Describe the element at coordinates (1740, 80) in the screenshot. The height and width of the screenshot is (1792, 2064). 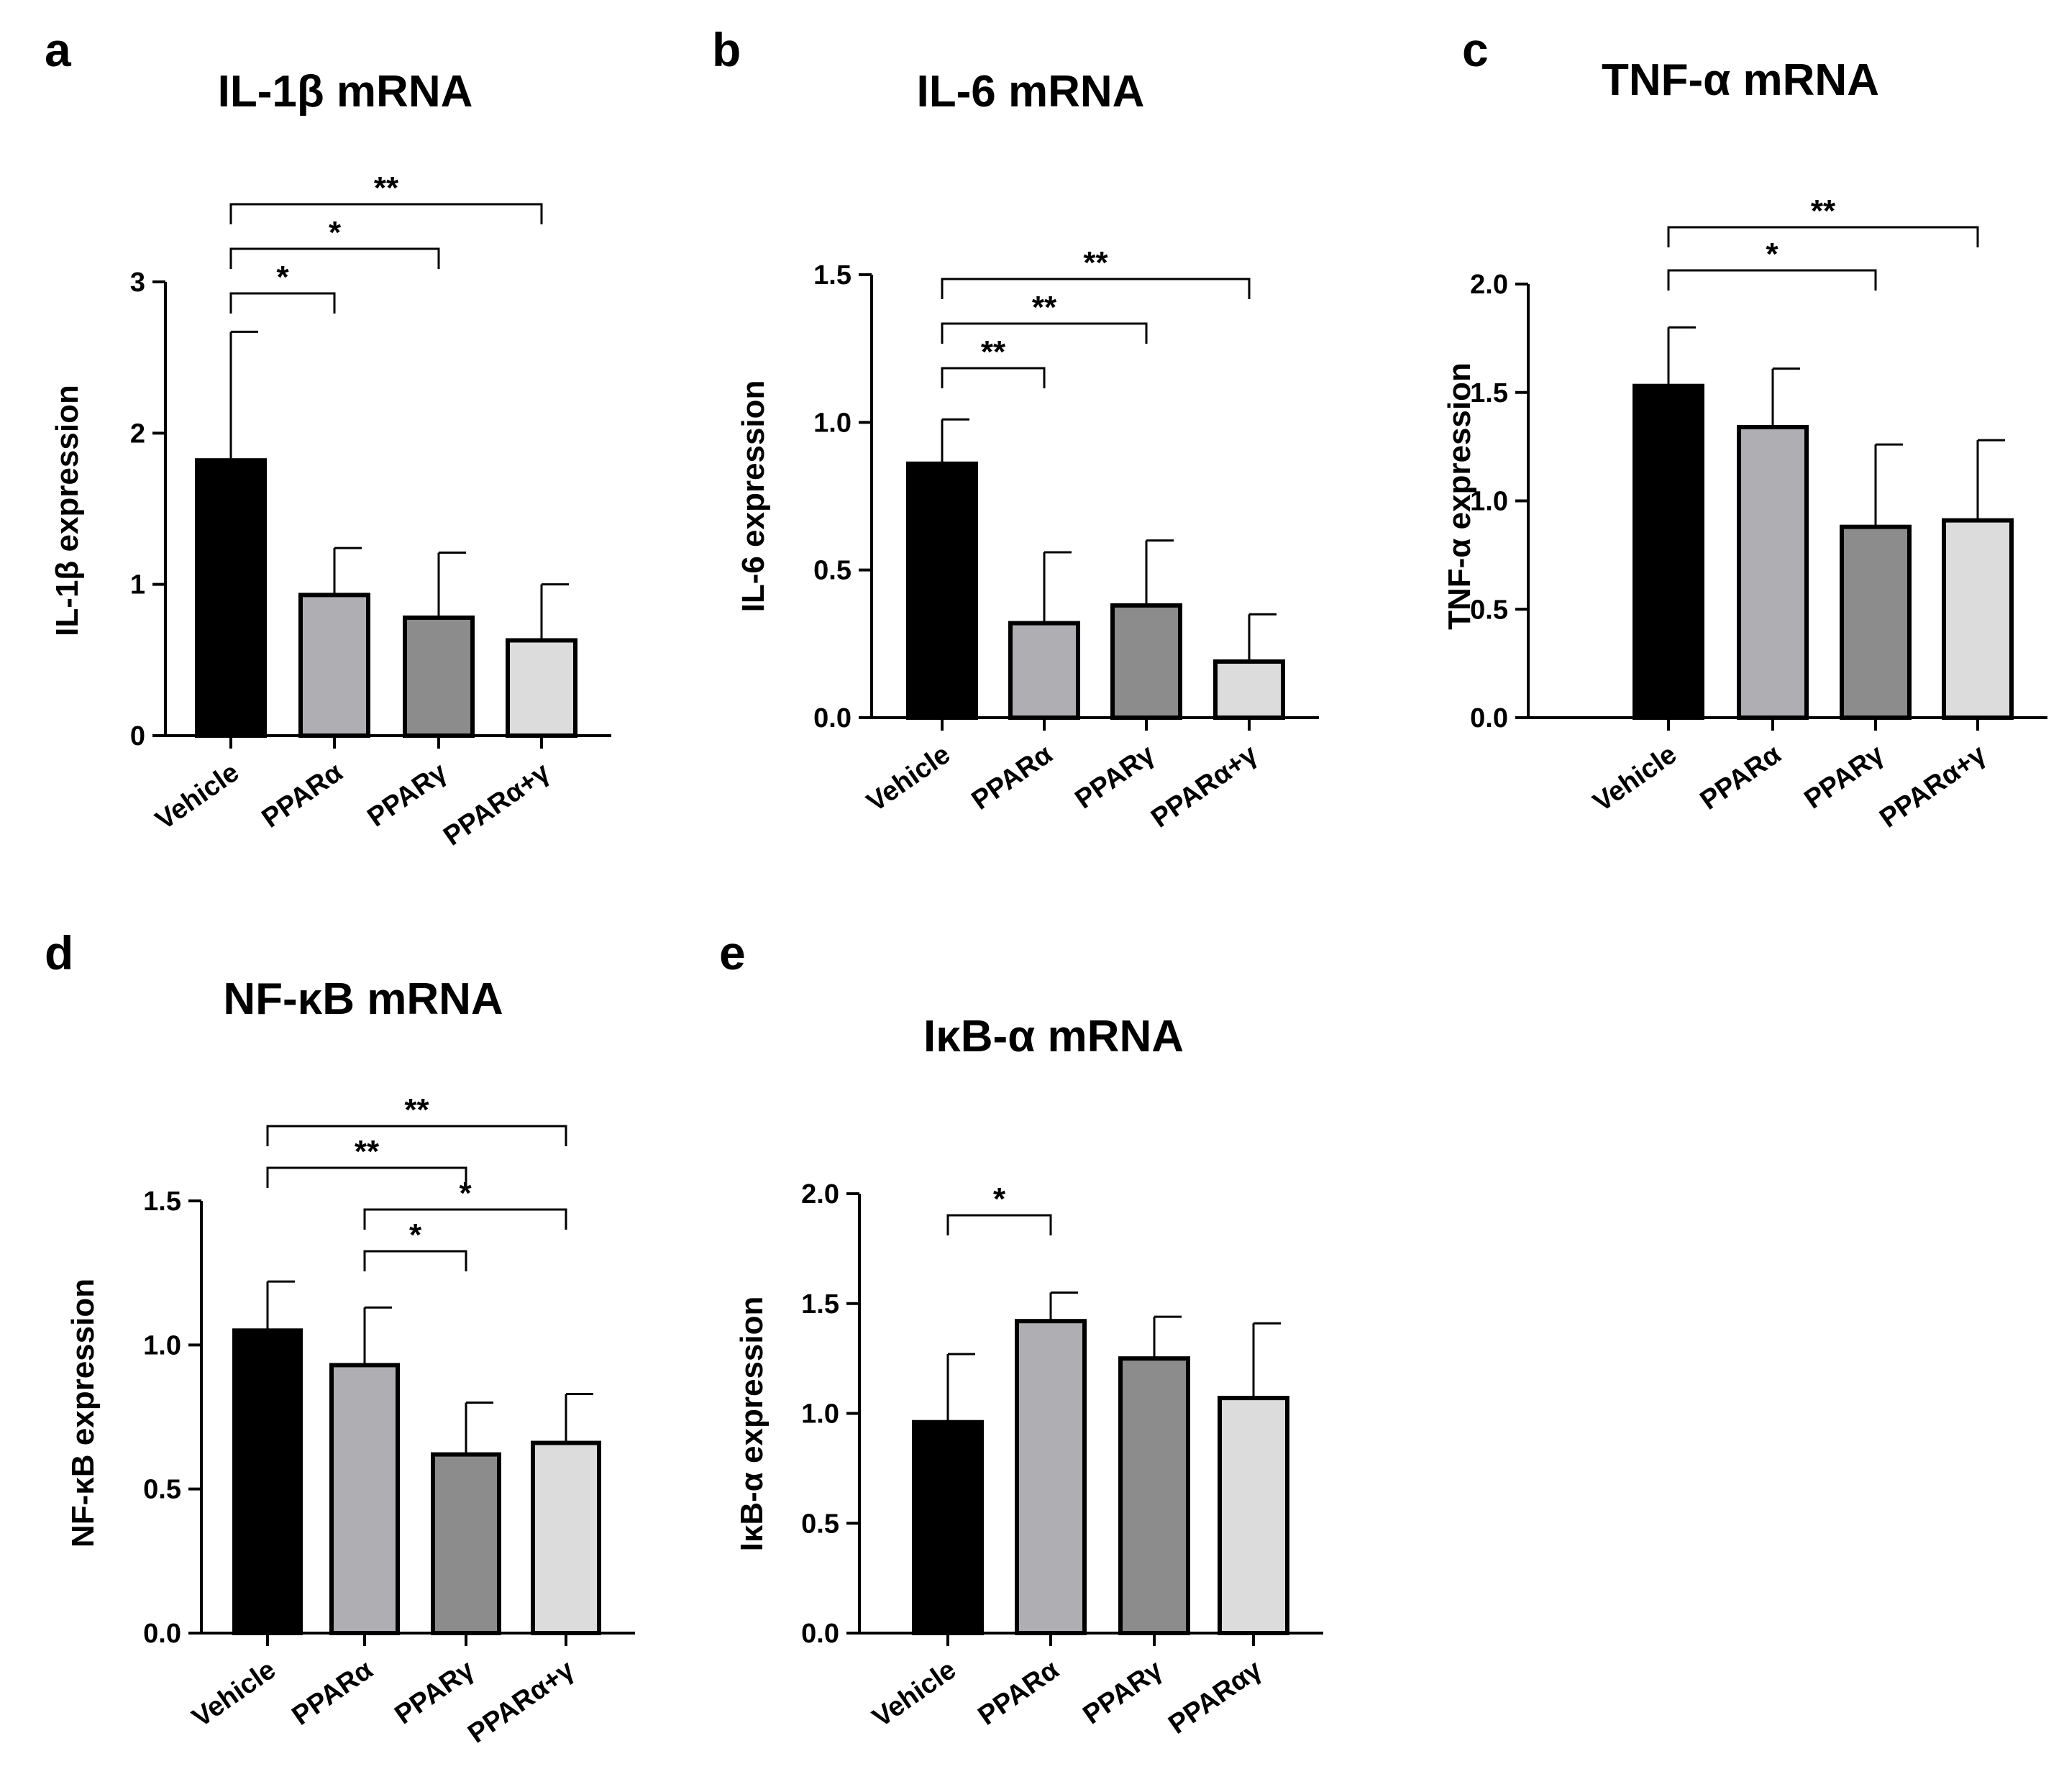
I see `panel-title: TNF-α mRNA` at that location.